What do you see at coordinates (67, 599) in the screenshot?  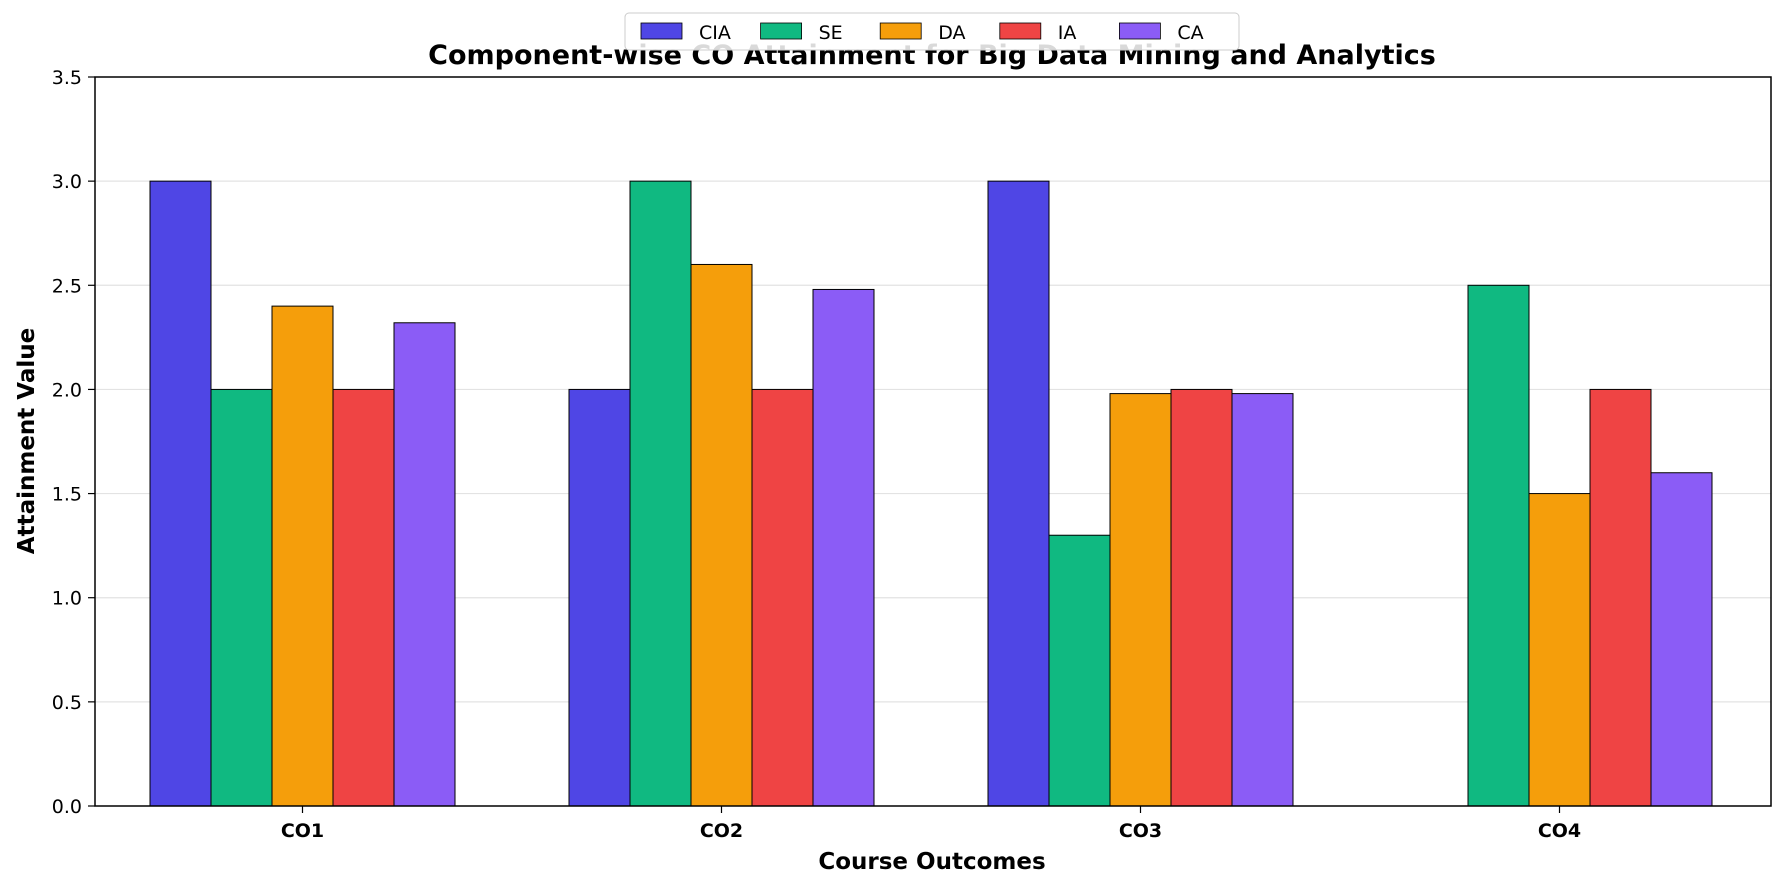 I see `y-tick-label: 1.0` at bounding box center [67, 599].